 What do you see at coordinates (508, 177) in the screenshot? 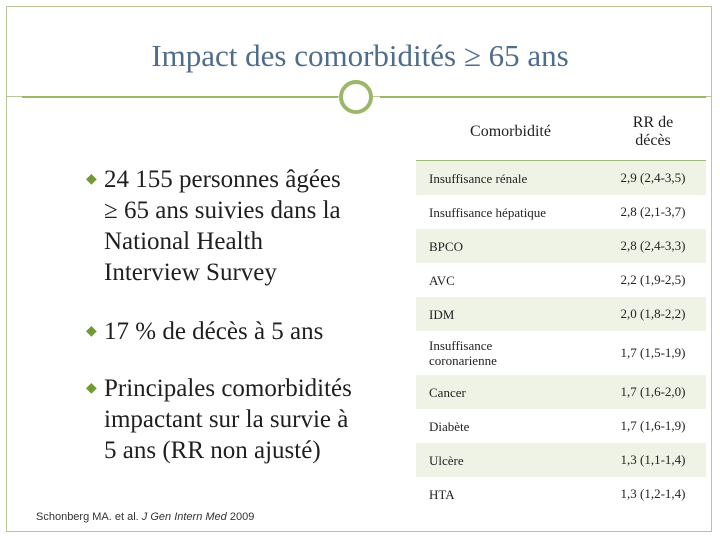
I see `comorbidity-name: Insuffisance rénale` at bounding box center [508, 177].